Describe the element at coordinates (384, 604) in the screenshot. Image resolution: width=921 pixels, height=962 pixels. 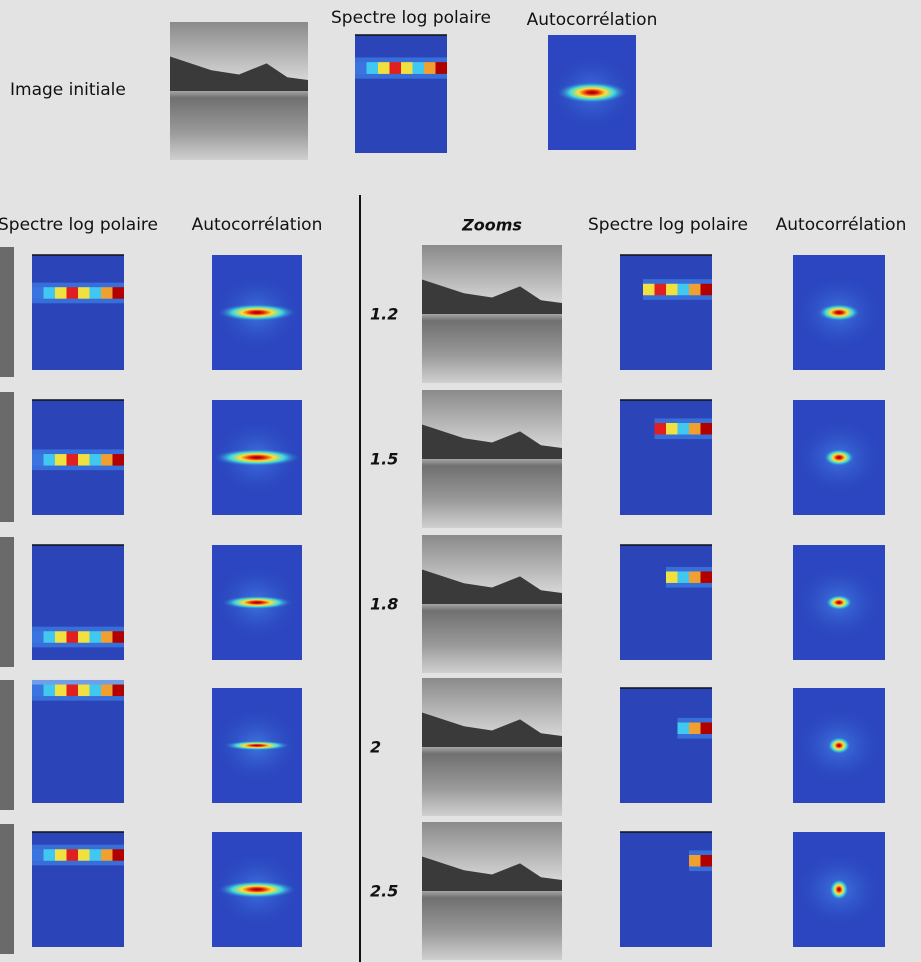
I see `zoom-factor: 1.8` at that location.